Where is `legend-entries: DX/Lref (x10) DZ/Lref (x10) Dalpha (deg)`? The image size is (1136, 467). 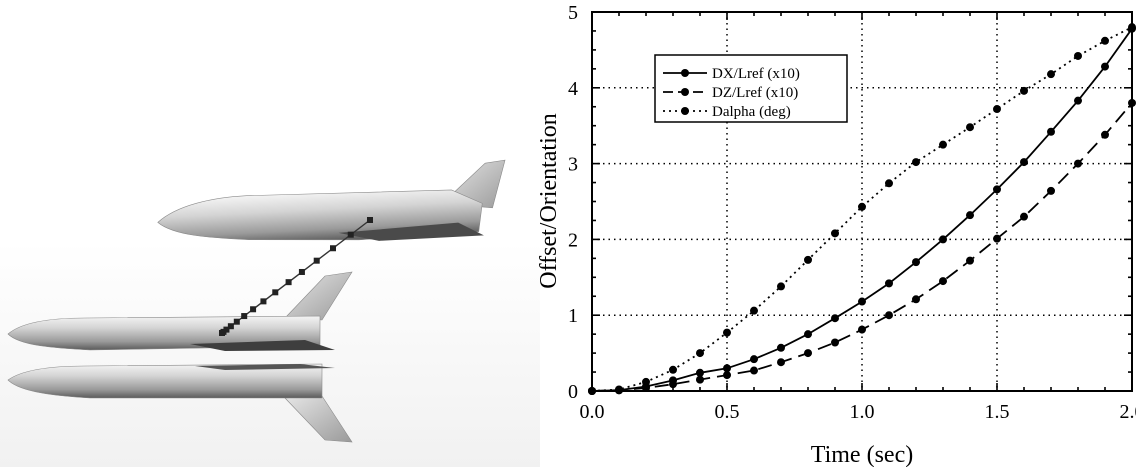 legend-entries: DX/Lref (x10) DZ/Lref (x10) Dalpha (deg) is located at coordinates (731, 93).